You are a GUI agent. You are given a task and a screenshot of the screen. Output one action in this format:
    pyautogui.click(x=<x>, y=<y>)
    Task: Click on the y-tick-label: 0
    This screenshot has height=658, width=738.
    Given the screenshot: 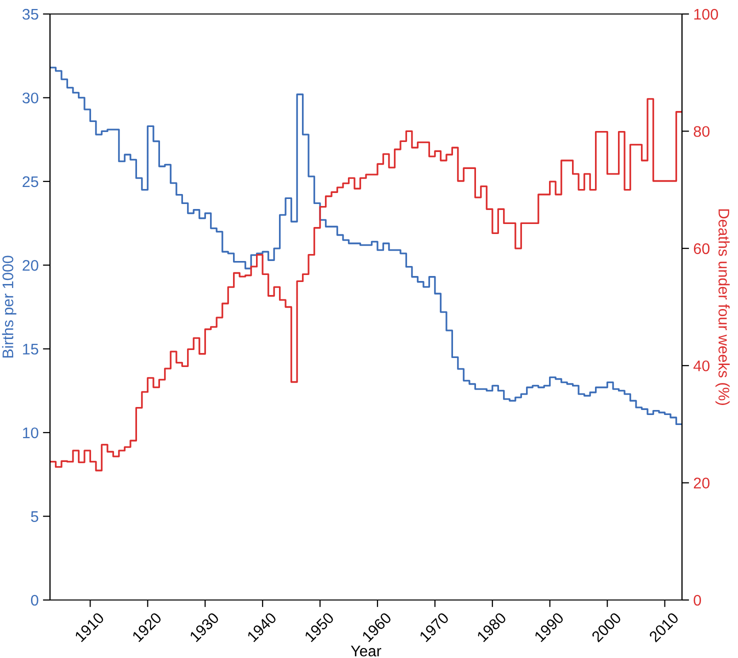 What is the action you would take?
    pyautogui.click(x=34, y=600)
    